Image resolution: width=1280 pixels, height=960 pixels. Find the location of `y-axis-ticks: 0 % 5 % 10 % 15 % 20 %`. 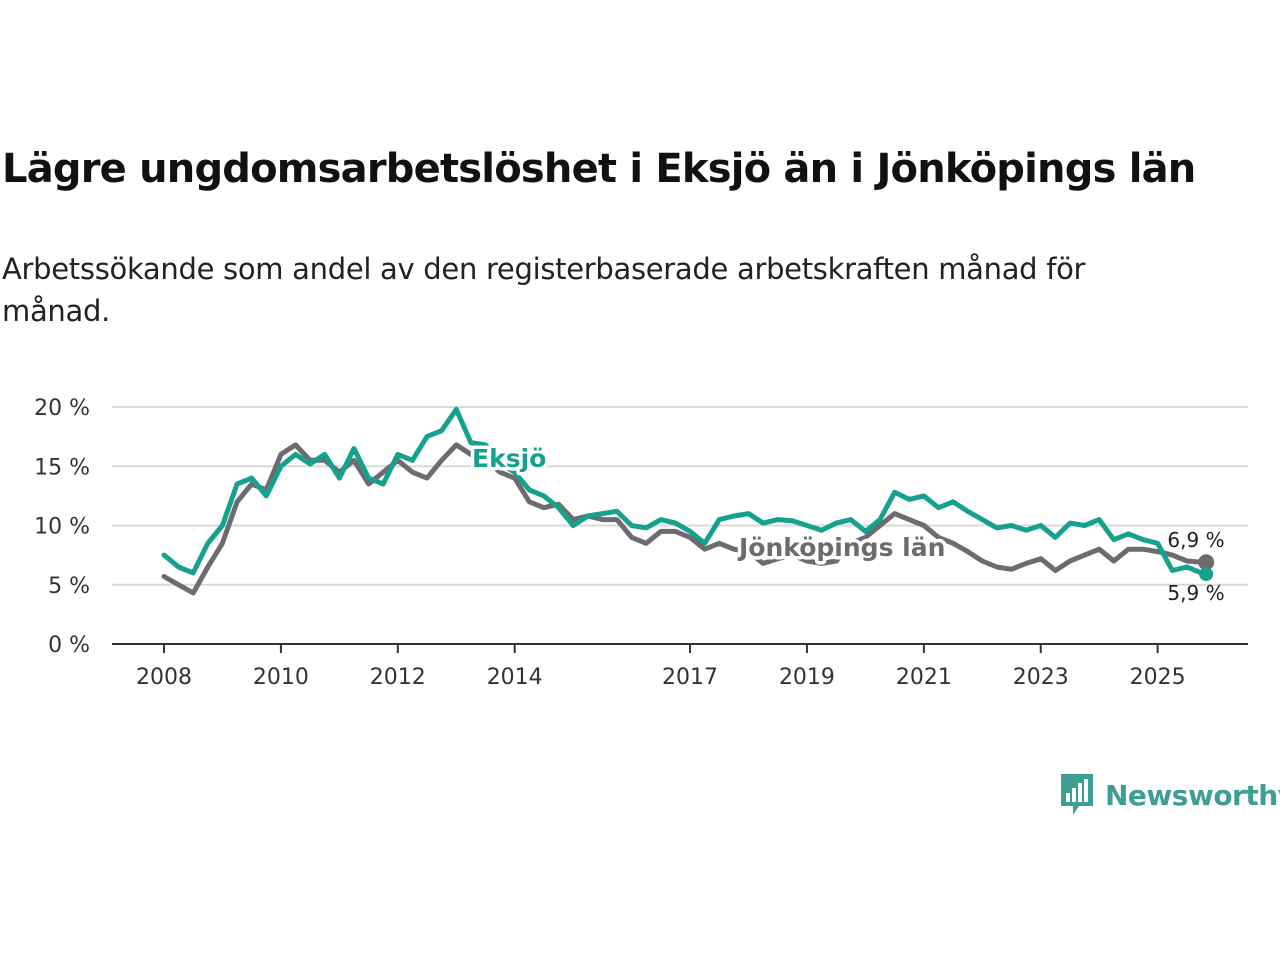

y-axis-ticks: 0 % 5 % 10 % 15 % 20 % is located at coordinates (62, 527).